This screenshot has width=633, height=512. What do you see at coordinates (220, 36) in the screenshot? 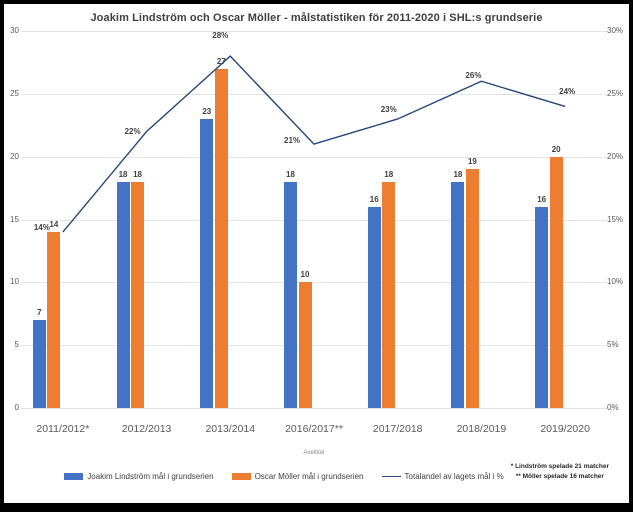
I see `percent-line-value-label: 28%` at bounding box center [220, 36].